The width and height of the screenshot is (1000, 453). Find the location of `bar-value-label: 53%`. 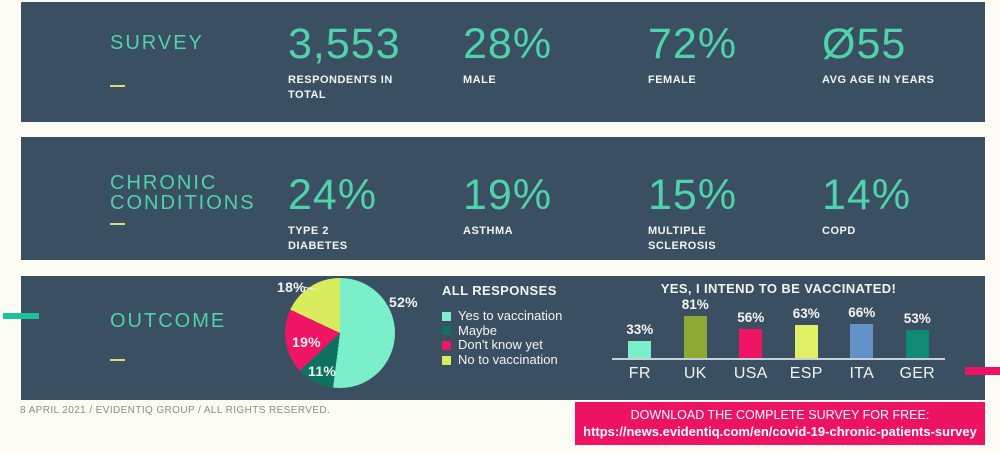

bar-value-label: 53% is located at coordinates (917, 318).